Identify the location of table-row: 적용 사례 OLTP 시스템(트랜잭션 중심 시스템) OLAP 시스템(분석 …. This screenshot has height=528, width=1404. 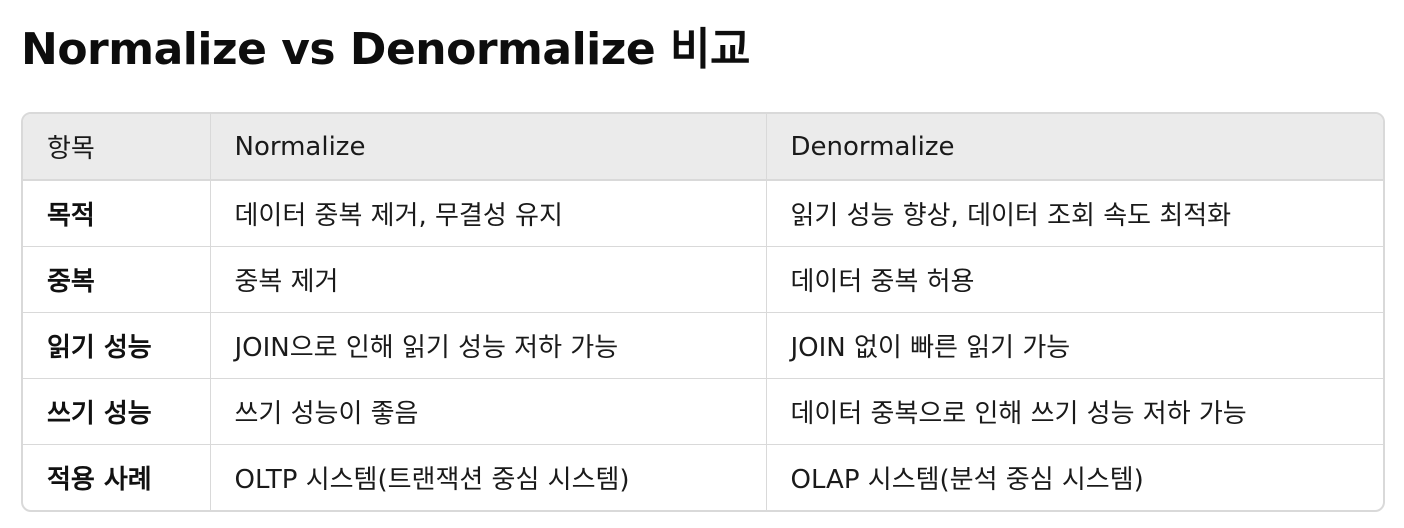
(703, 477).